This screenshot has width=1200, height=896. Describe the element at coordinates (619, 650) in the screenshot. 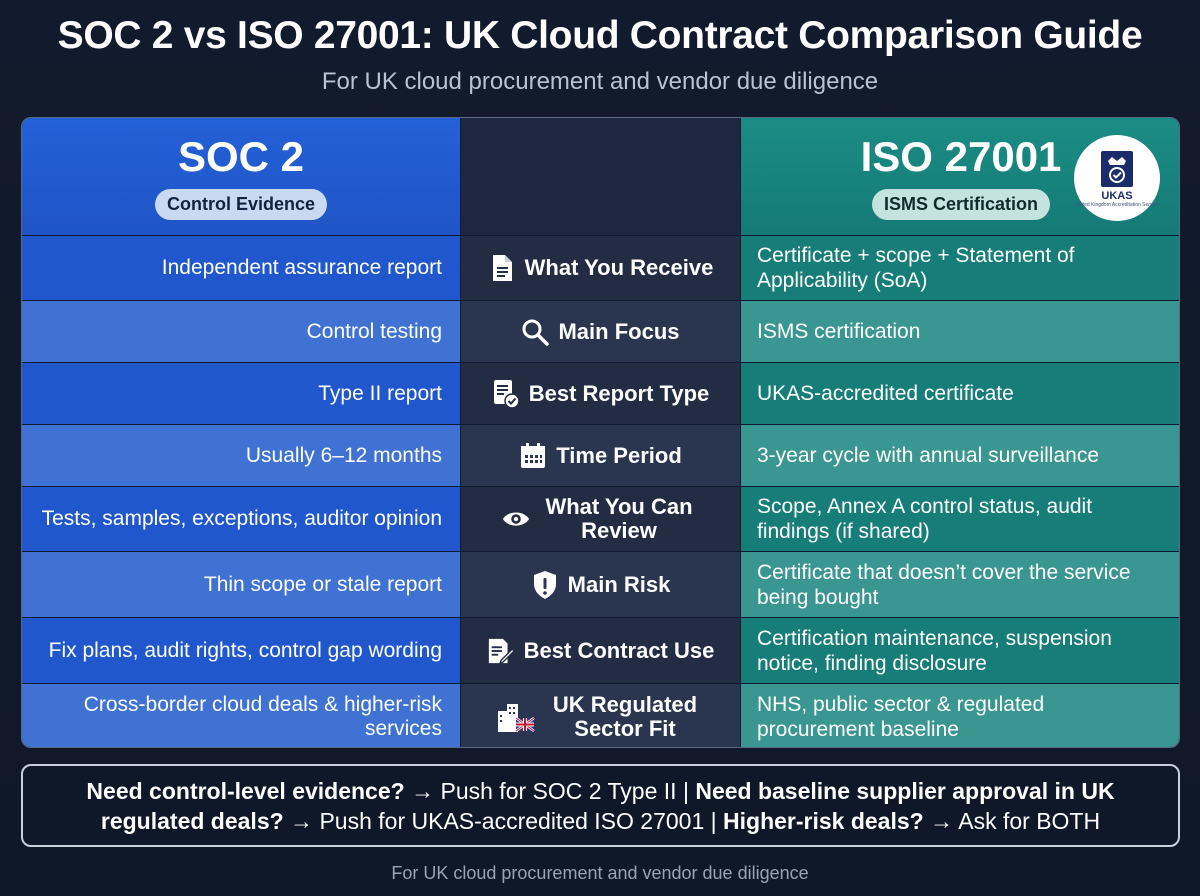

I see `criteria-label: Best Contract Use` at that location.